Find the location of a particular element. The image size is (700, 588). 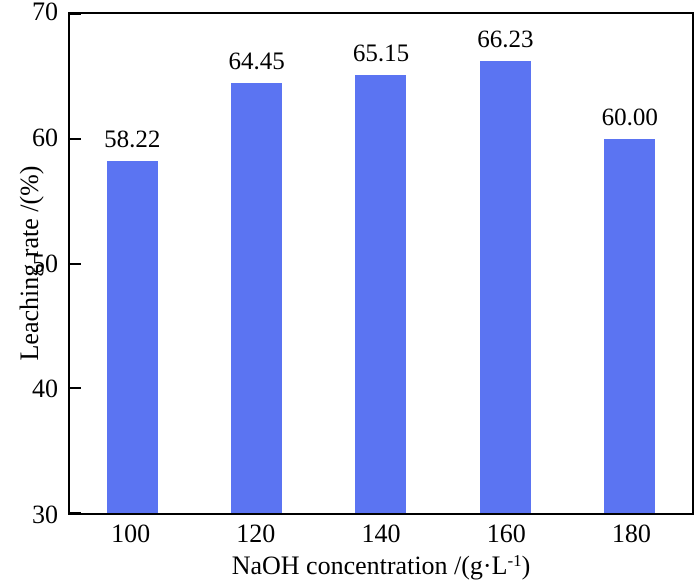

x-axis-label-superscript: -1 is located at coordinates (514, 560).